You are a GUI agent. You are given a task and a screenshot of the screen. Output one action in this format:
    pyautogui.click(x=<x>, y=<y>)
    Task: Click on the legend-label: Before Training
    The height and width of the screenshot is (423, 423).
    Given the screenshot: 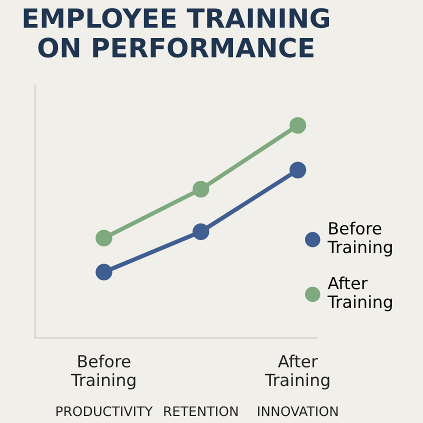 What is the action you would take?
    pyautogui.click(x=360, y=239)
    